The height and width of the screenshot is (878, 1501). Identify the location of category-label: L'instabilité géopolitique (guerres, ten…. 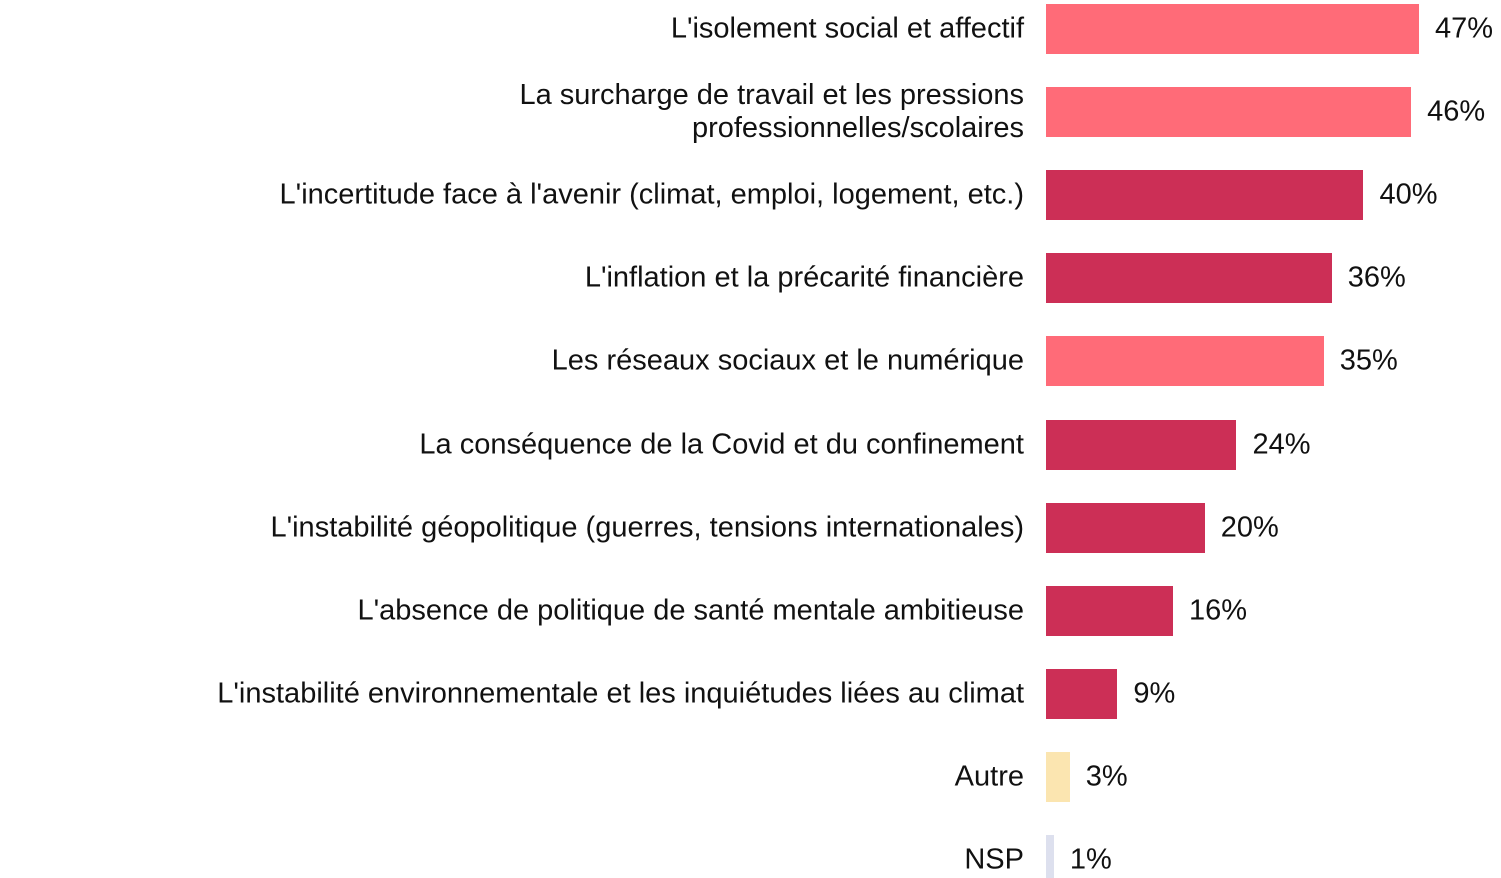
(647, 527).